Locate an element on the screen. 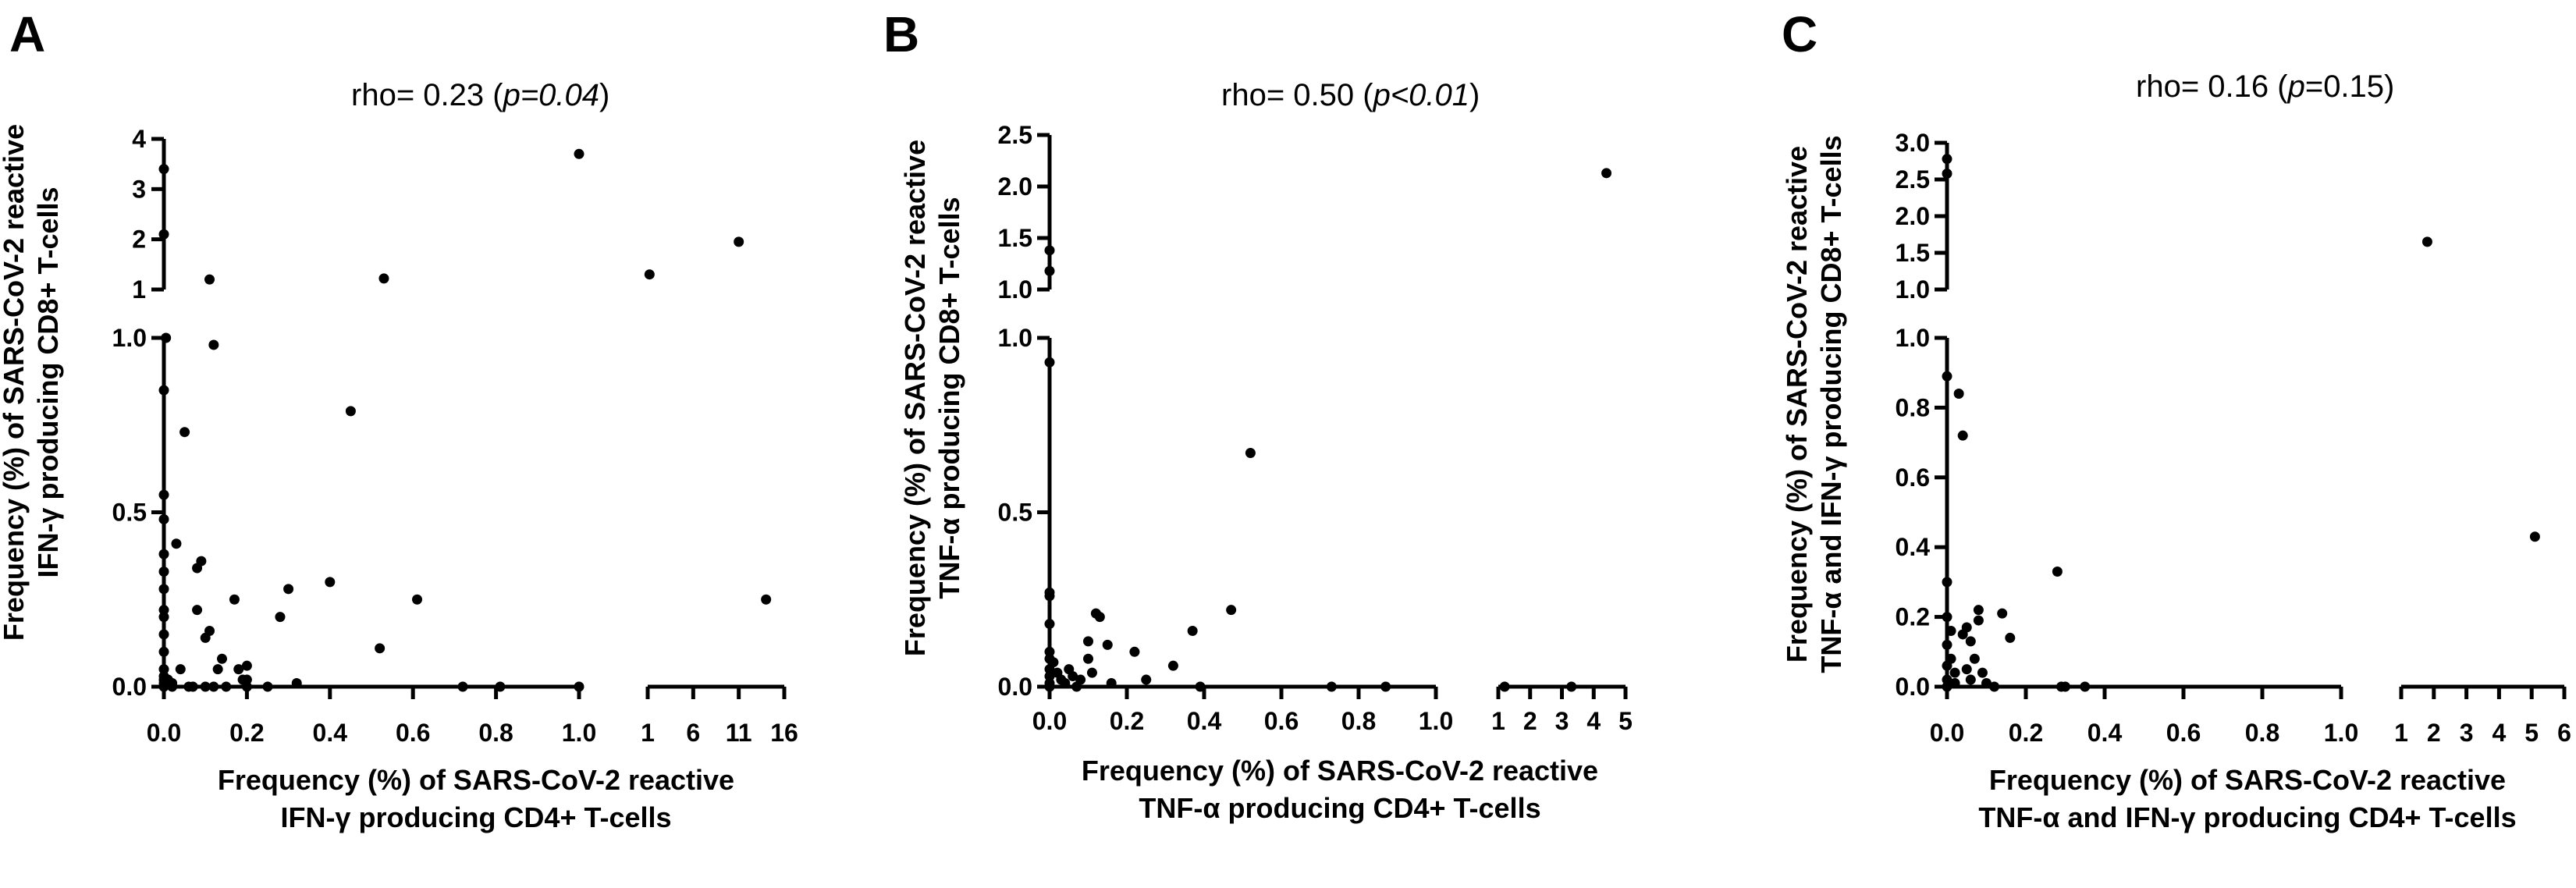  y-tick-label: 3.0 is located at coordinates (1913, 143).